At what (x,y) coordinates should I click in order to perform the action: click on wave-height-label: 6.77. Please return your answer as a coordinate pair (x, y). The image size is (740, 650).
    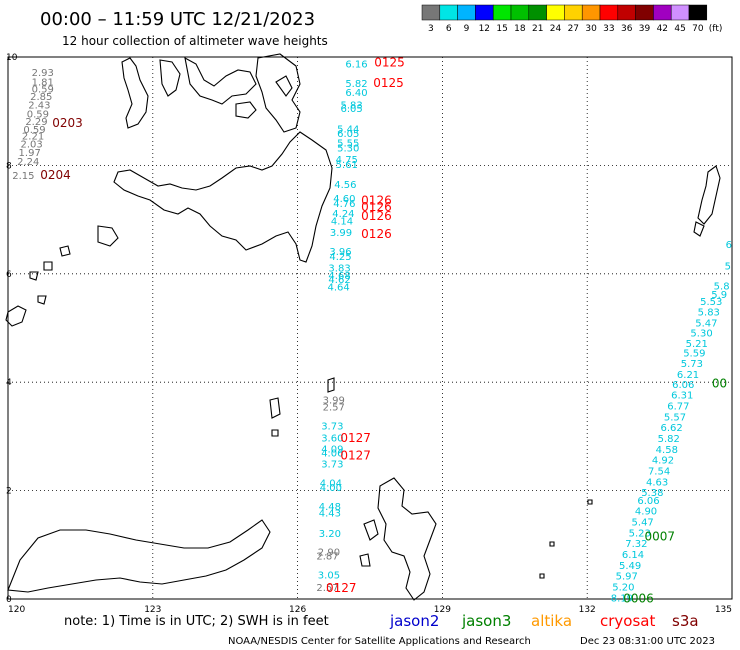
    Looking at the image, I should click on (678, 407).